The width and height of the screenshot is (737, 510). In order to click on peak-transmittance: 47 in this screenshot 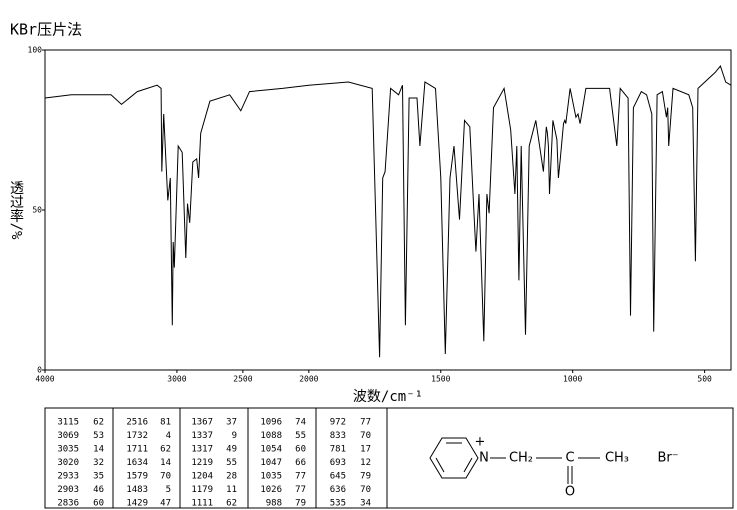, I will do `click(165, 504)`.